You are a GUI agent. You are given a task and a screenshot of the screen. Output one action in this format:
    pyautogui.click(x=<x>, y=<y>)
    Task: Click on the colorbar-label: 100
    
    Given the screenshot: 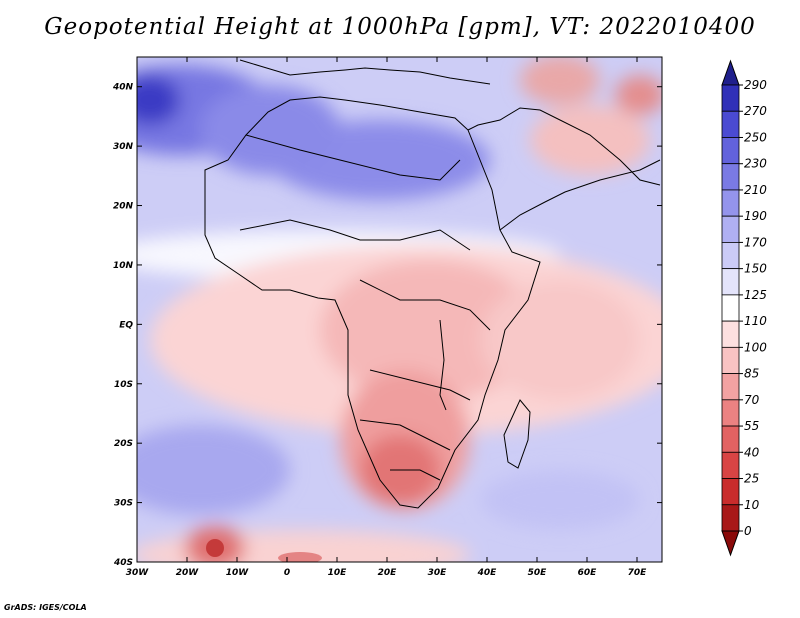 What is the action you would take?
    pyautogui.click(x=755, y=347)
    